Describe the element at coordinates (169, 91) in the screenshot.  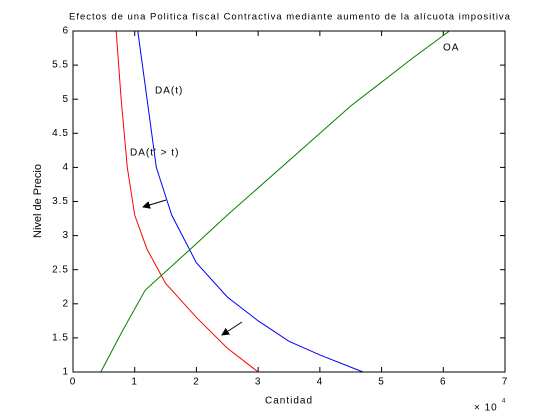
I see `annotation: DA(t)` at that location.